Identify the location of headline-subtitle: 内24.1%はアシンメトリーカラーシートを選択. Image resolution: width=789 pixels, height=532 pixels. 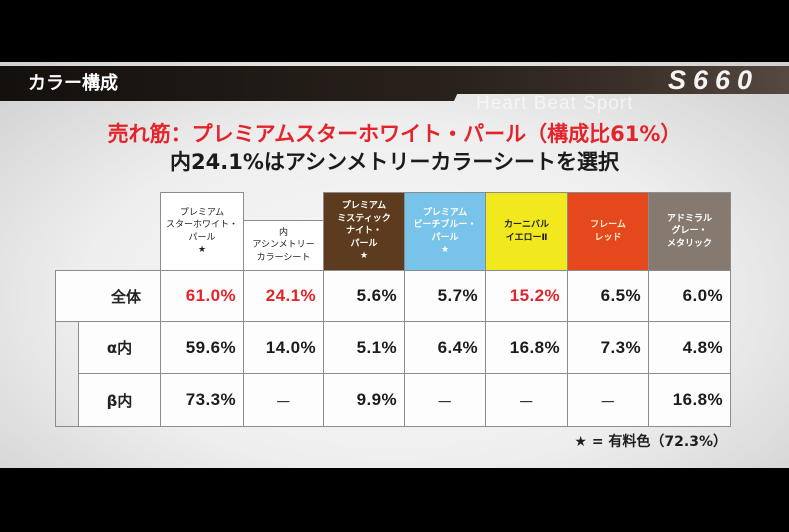
(394, 162).